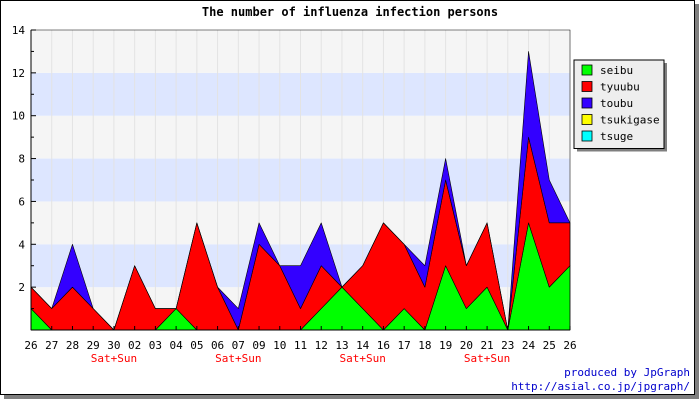  I want to click on x-tick-label: 16, so click(383, 345).